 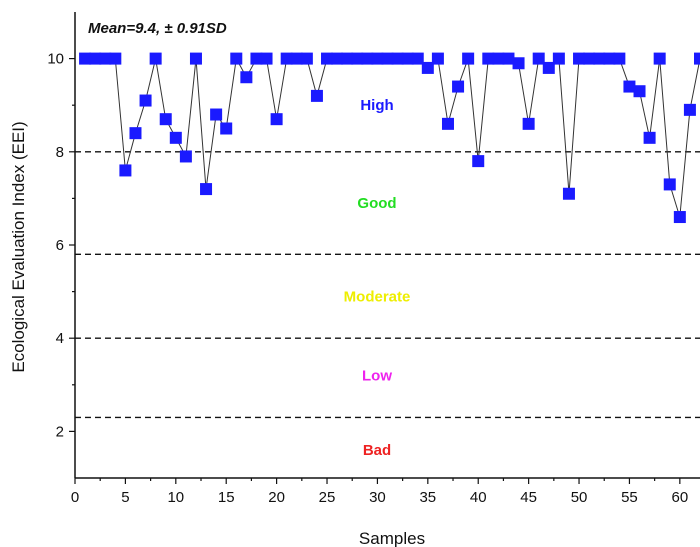 What do you see at coordinates (427, 497) in the screenshot?
I see `x-tick-label: 35` at bounding box center [427, 497].